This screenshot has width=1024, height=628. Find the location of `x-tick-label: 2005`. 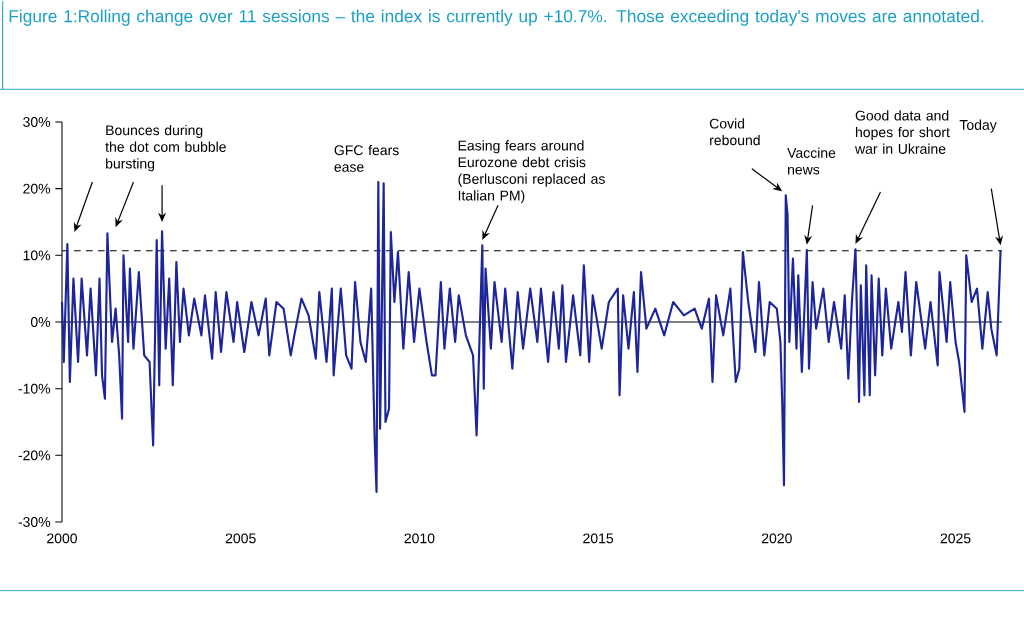

x-tick-label: 2005 is located at coordinates (240, 538).